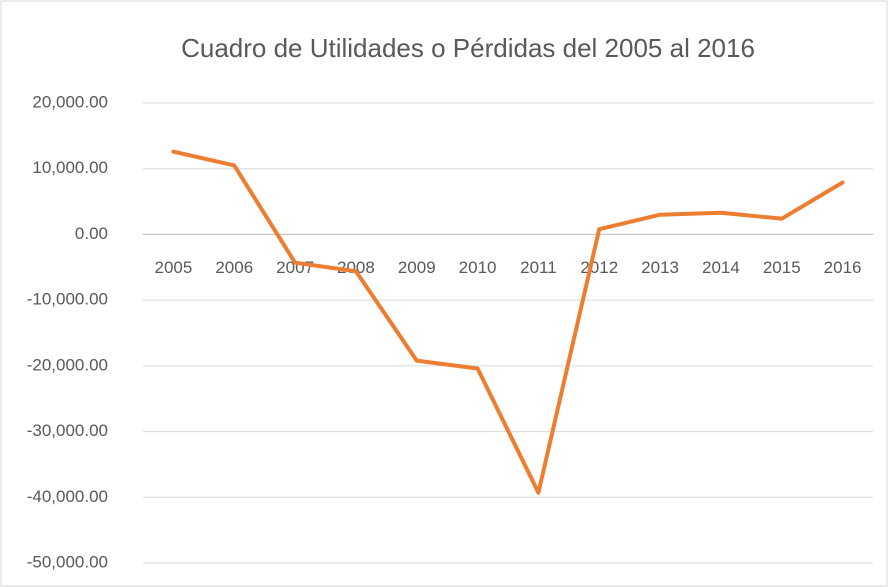 The image size is (888, 587). Describe the element at coordinates (782, 267) in the screenshot. I see `x-tick-label: 2015` at that location.